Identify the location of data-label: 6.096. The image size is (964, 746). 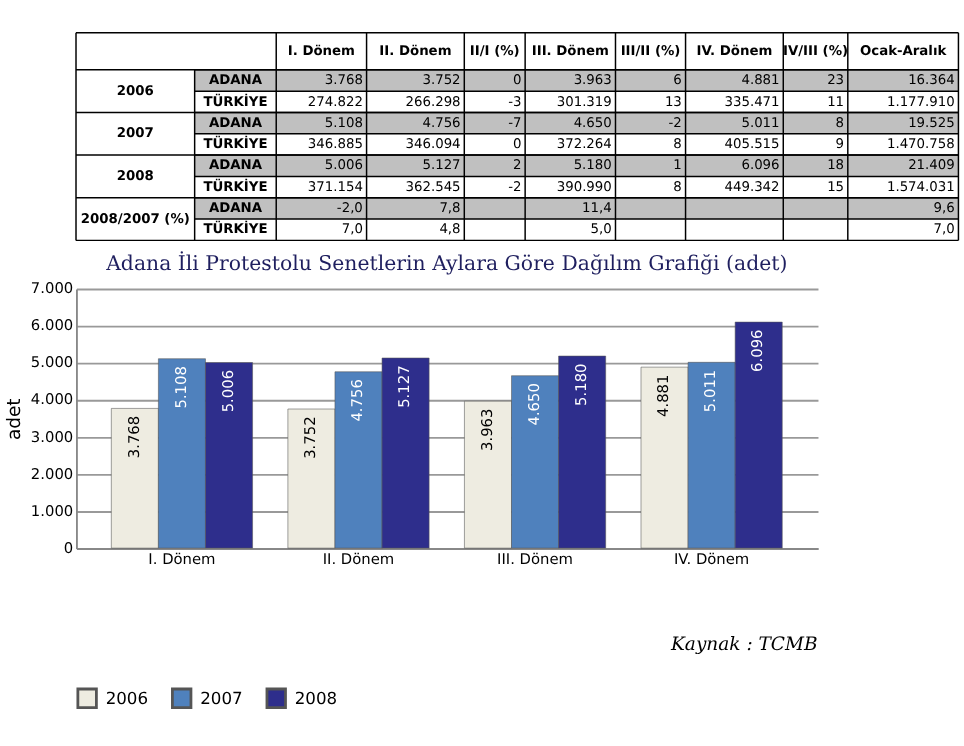
(757, 350).